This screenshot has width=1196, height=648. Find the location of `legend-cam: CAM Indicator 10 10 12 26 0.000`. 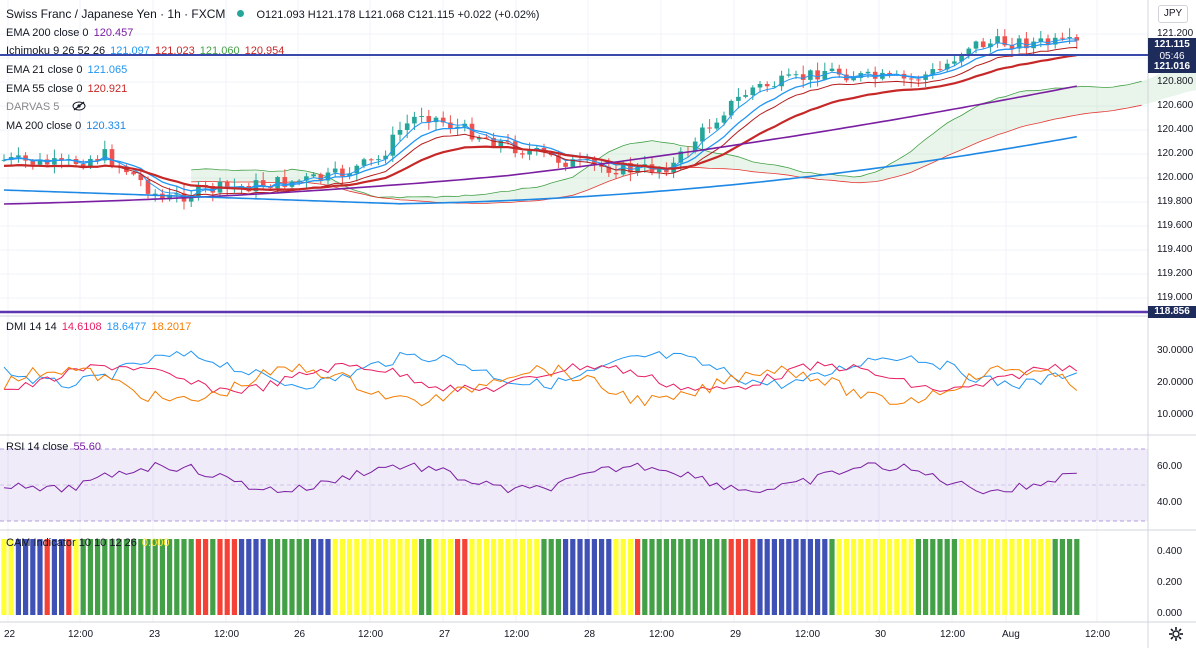

legend-cam: CAM Indicator 10 10 12 26 0.000 is located at coordinates (88, 543).